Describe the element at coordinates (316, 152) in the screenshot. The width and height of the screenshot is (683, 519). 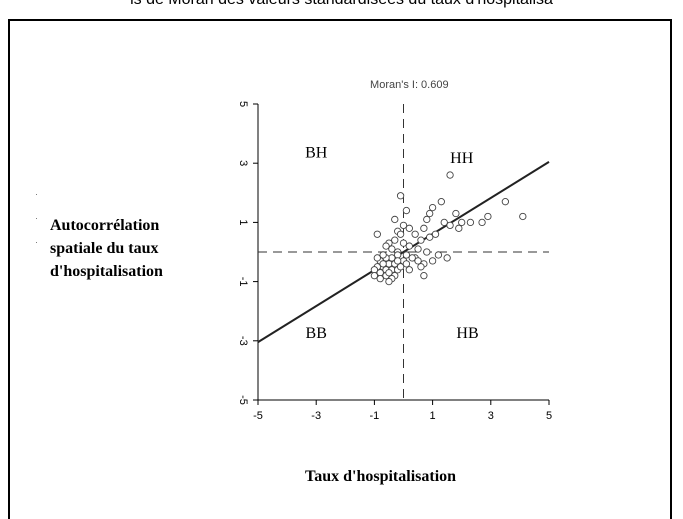
I see `quadrant-label-bh: BH` at that location.